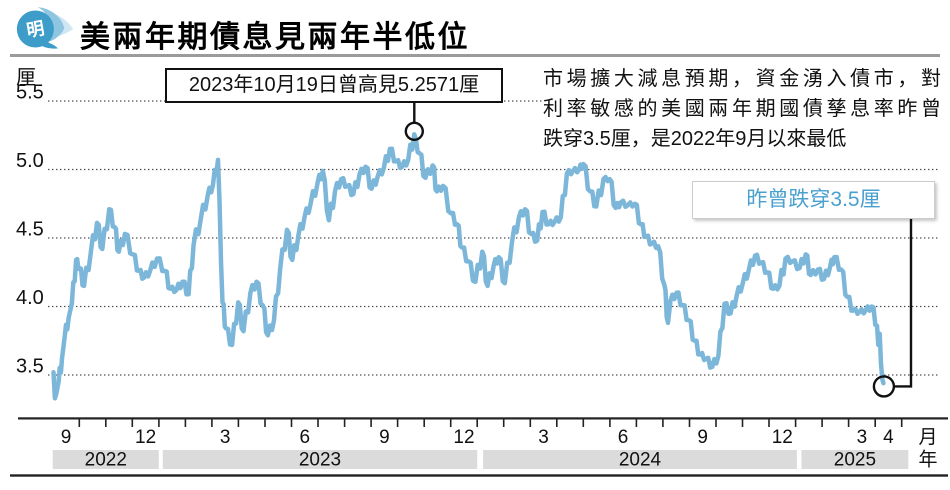  I want to click on description-line: 市場擴大減息預期，資金湧入債市，對, so click(742, 79).